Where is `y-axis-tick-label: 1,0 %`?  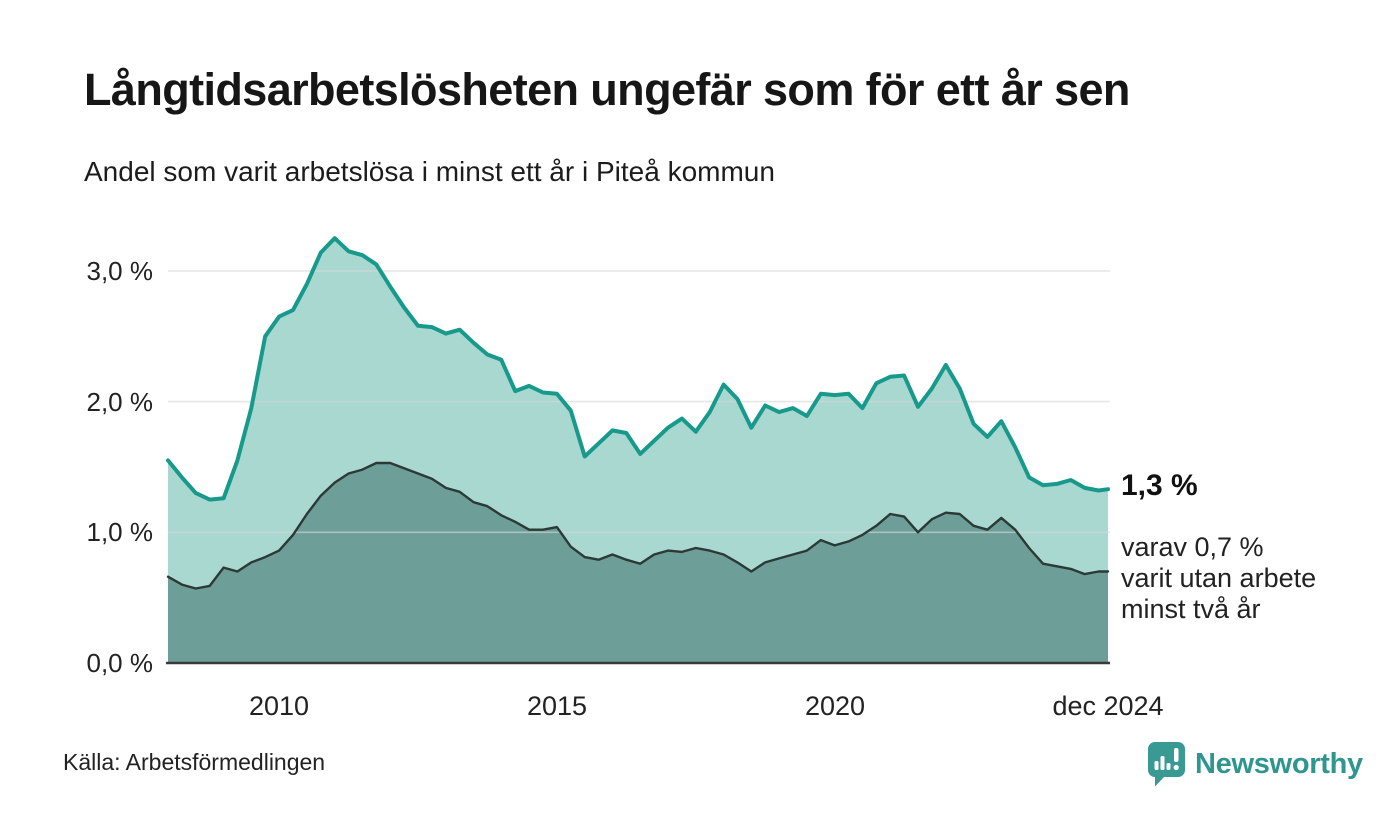 y-axis-tick-label: 1,0 % is located at coordinates (120, 532).